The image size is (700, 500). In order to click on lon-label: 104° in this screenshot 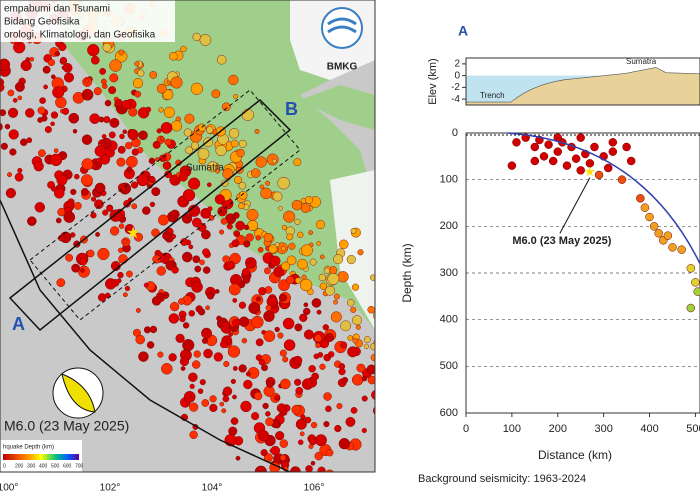, I will do `click(212, 488)`.